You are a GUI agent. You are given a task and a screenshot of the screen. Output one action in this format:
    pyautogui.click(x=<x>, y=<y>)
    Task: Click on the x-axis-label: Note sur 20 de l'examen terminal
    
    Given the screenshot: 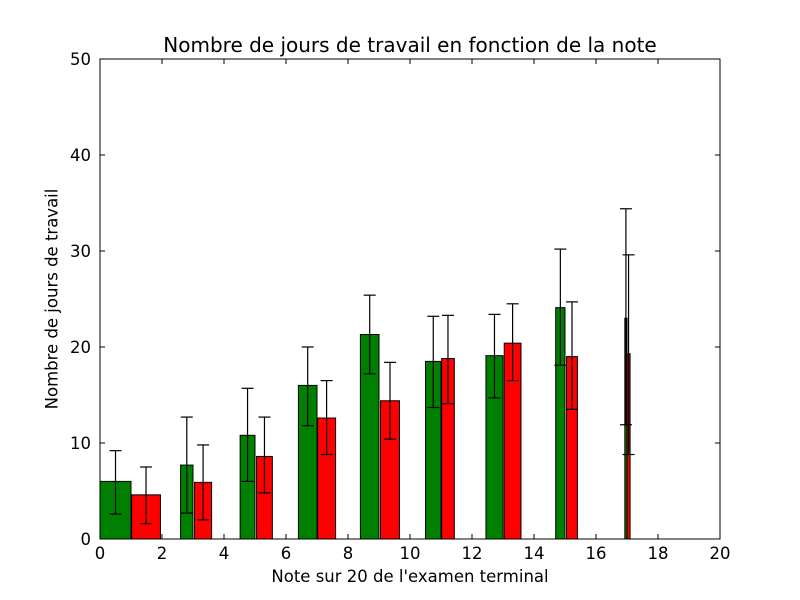 What is the action you would take?
    pyautogui.click(x=410, y=576)
    